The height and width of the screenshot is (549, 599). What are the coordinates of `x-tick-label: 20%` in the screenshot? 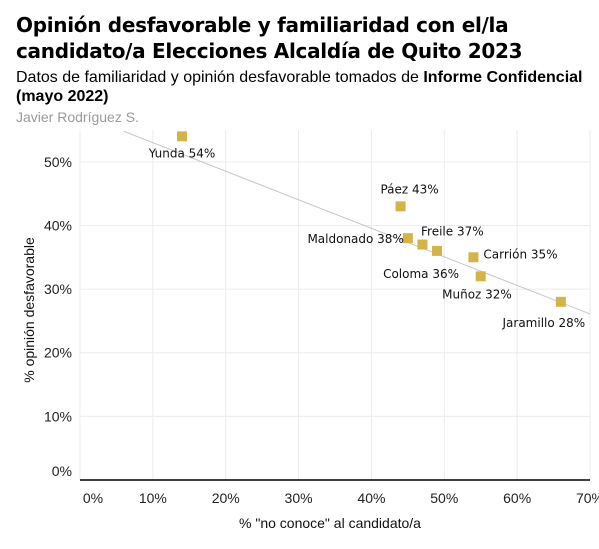 It's located at (226, 498).